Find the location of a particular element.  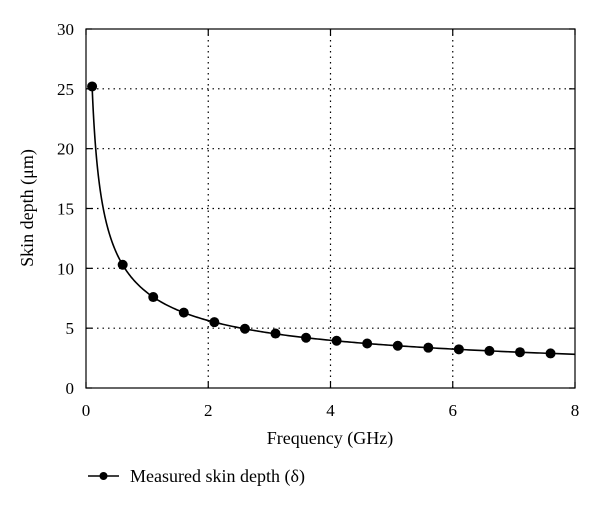

y-tick-labels: 0 5 10 15 20 25 30 is located at coordinates (65, 209).